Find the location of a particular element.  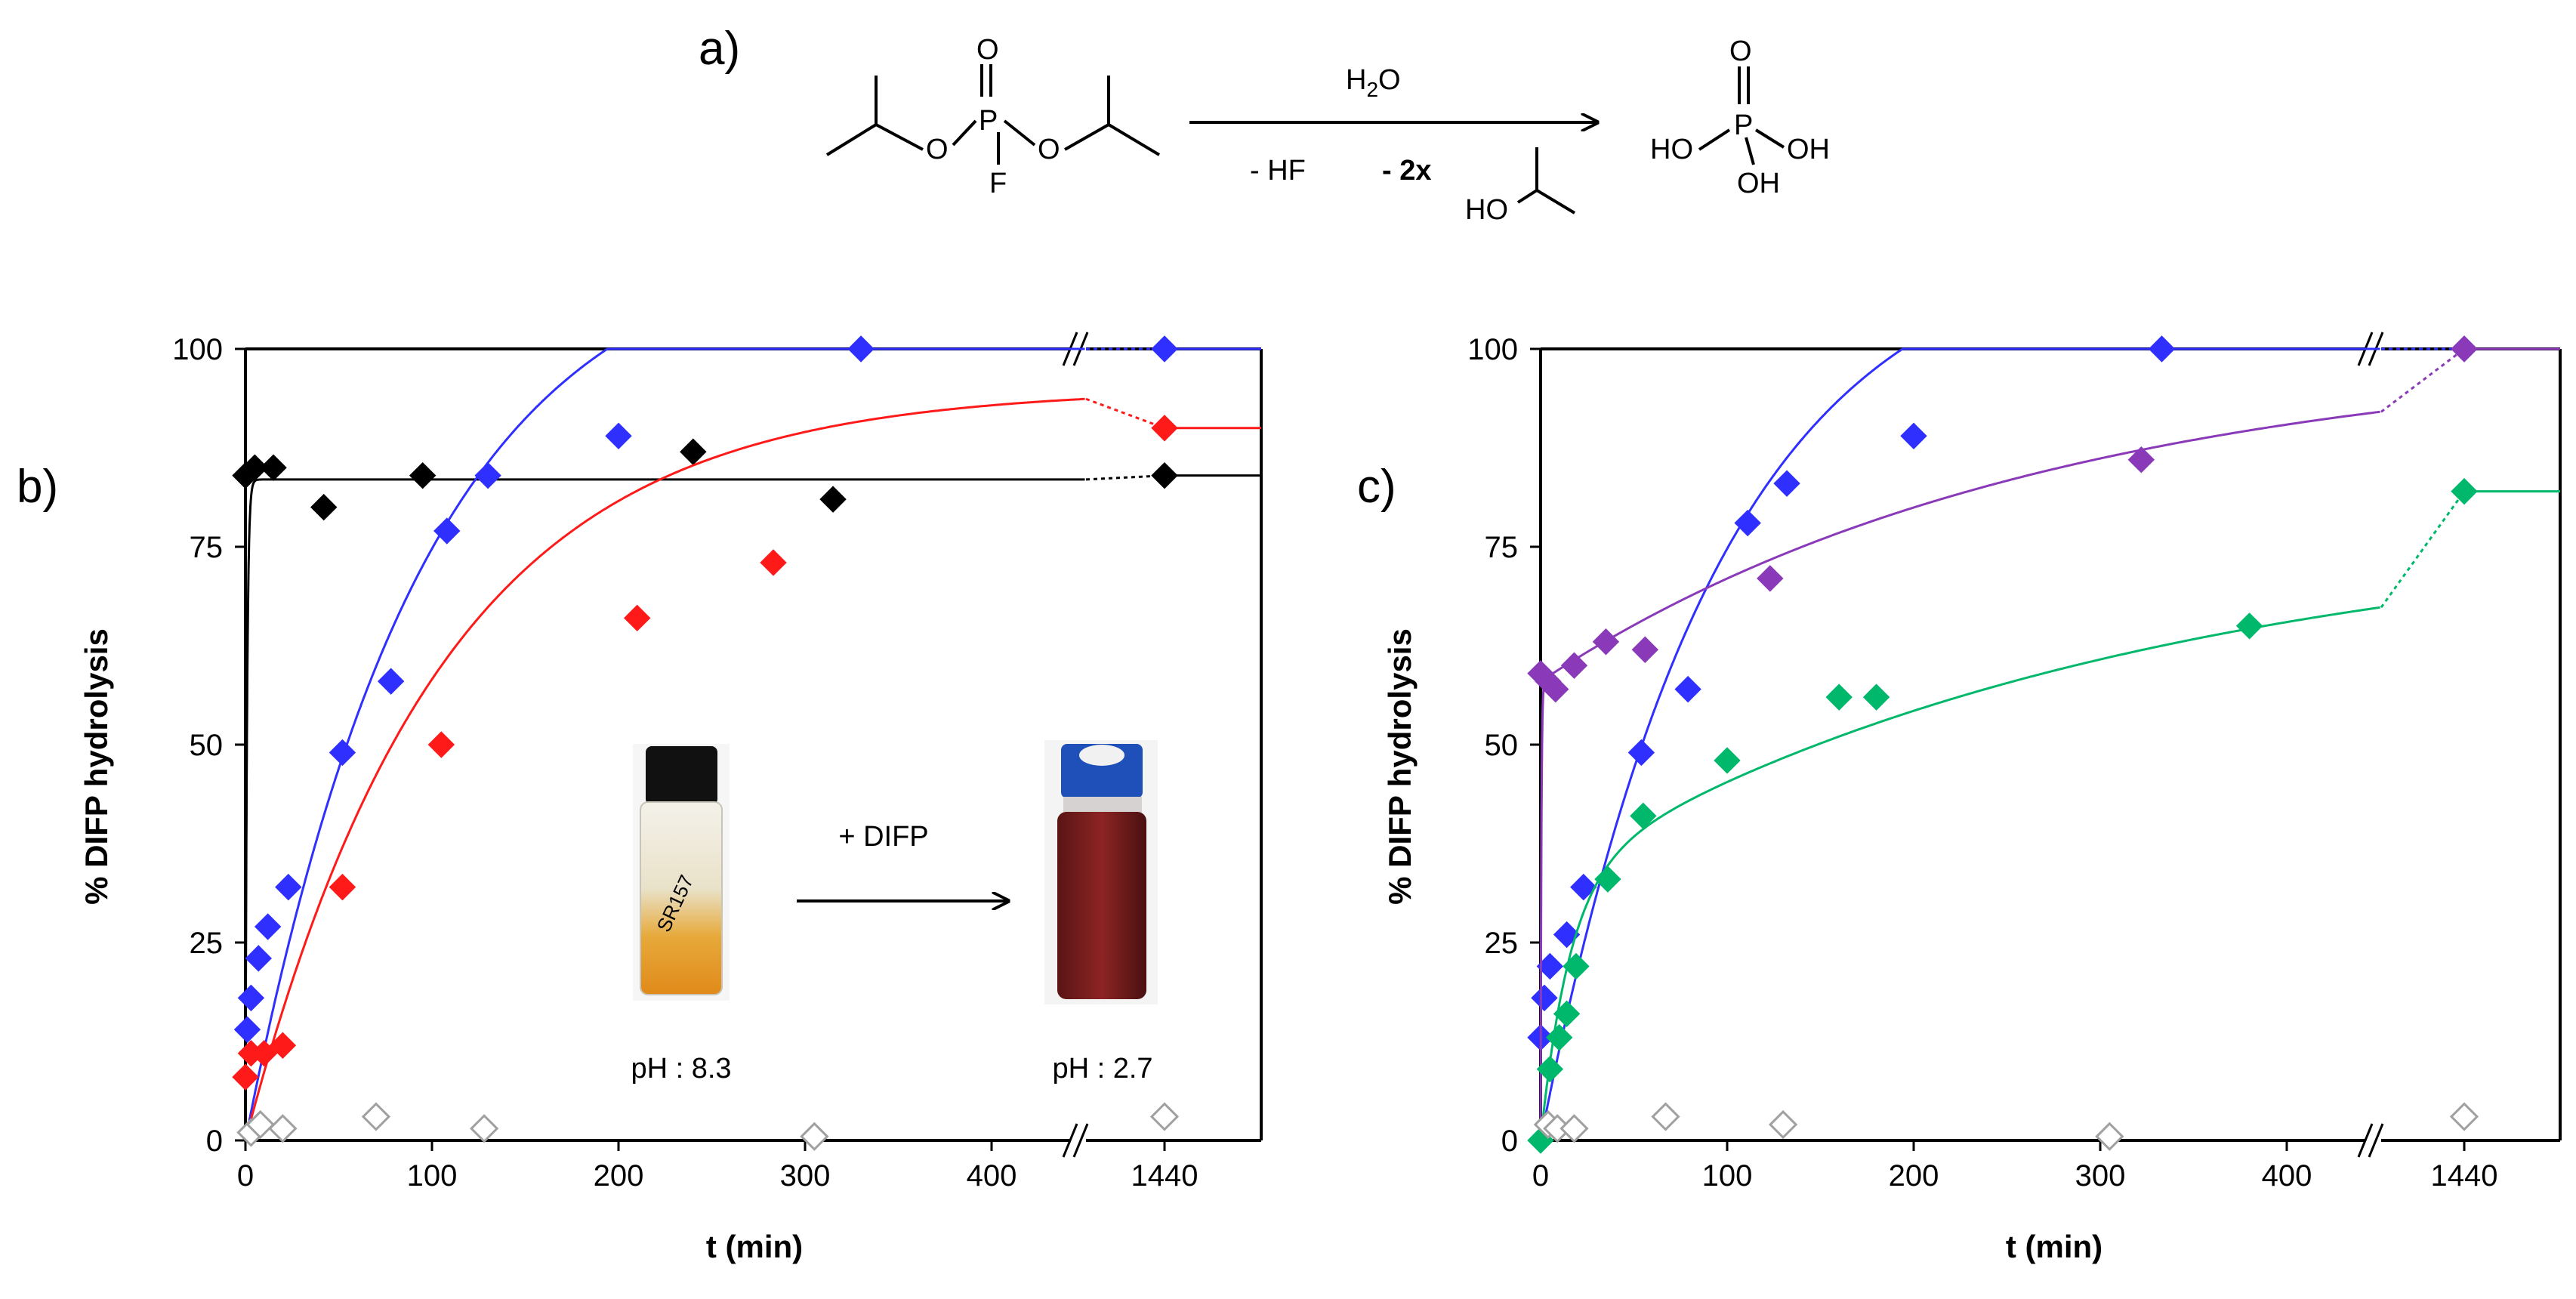

fit-bridge-black is located at coordinates (1125, 478).